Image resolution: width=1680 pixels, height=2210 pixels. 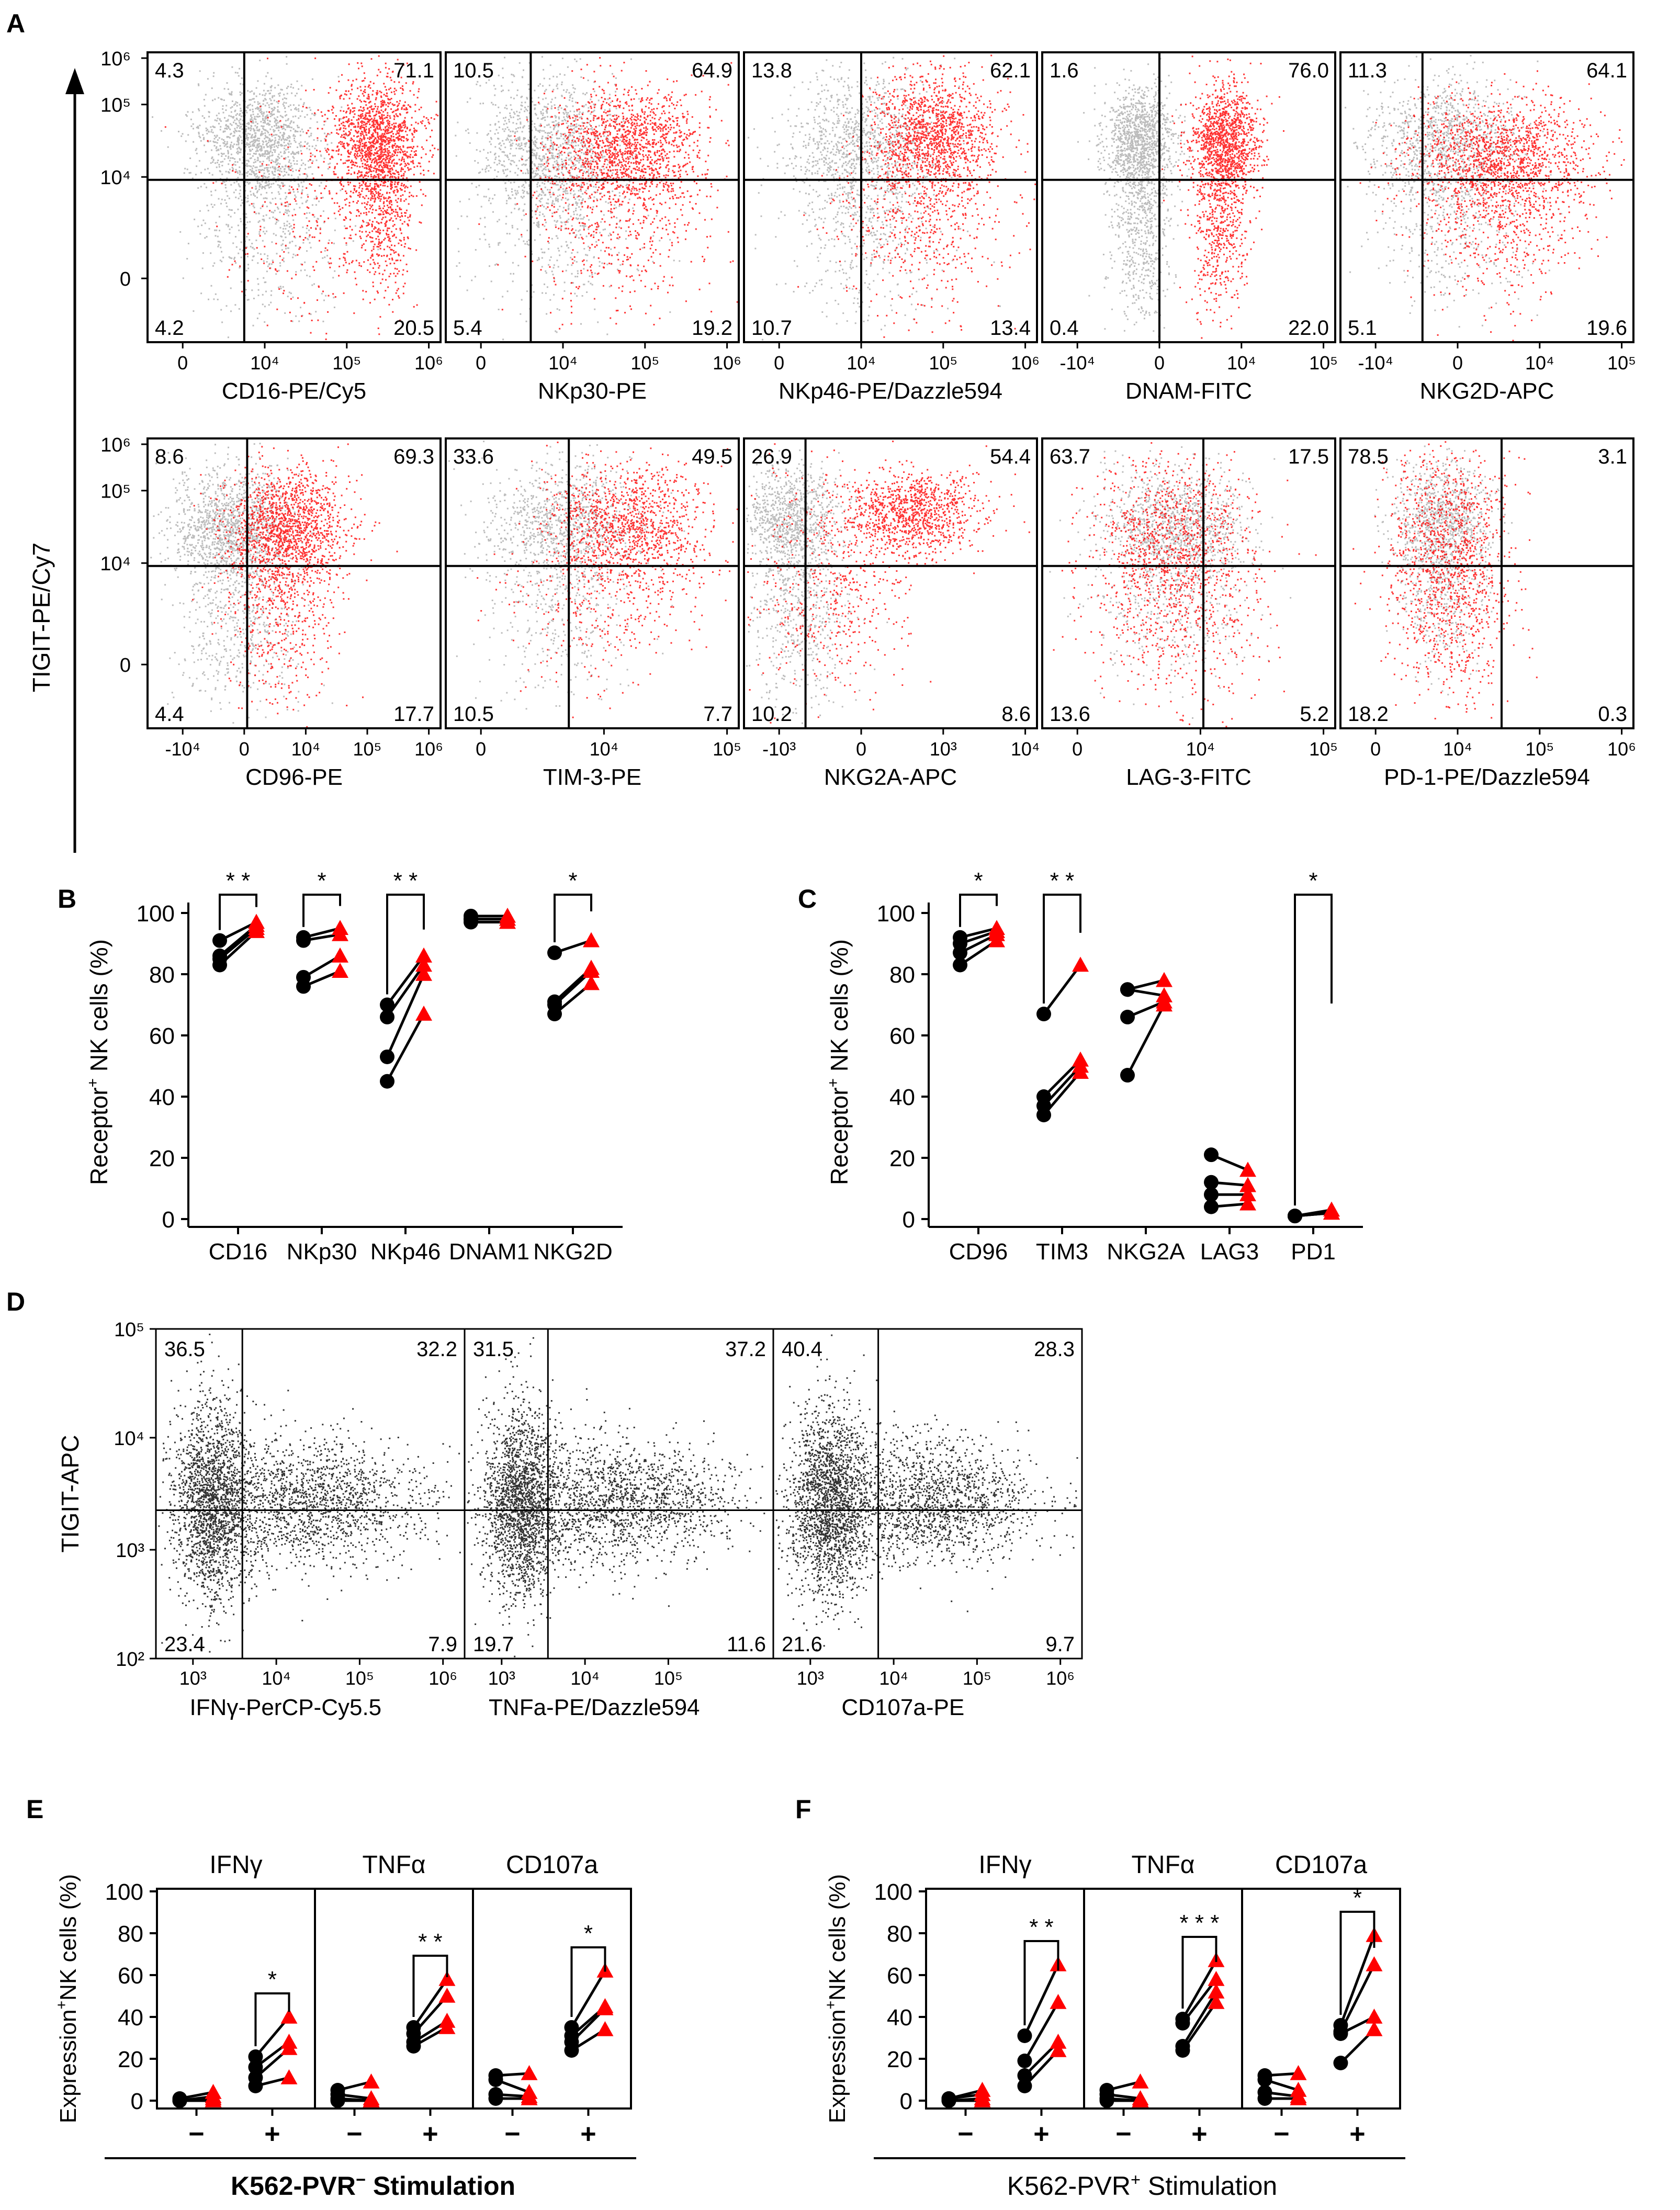 What do you see at coordinates (184, 1645) in the screenshot?
I see `quadrant-value-lower-left: 23.4` at bounding box center [184, 1645].